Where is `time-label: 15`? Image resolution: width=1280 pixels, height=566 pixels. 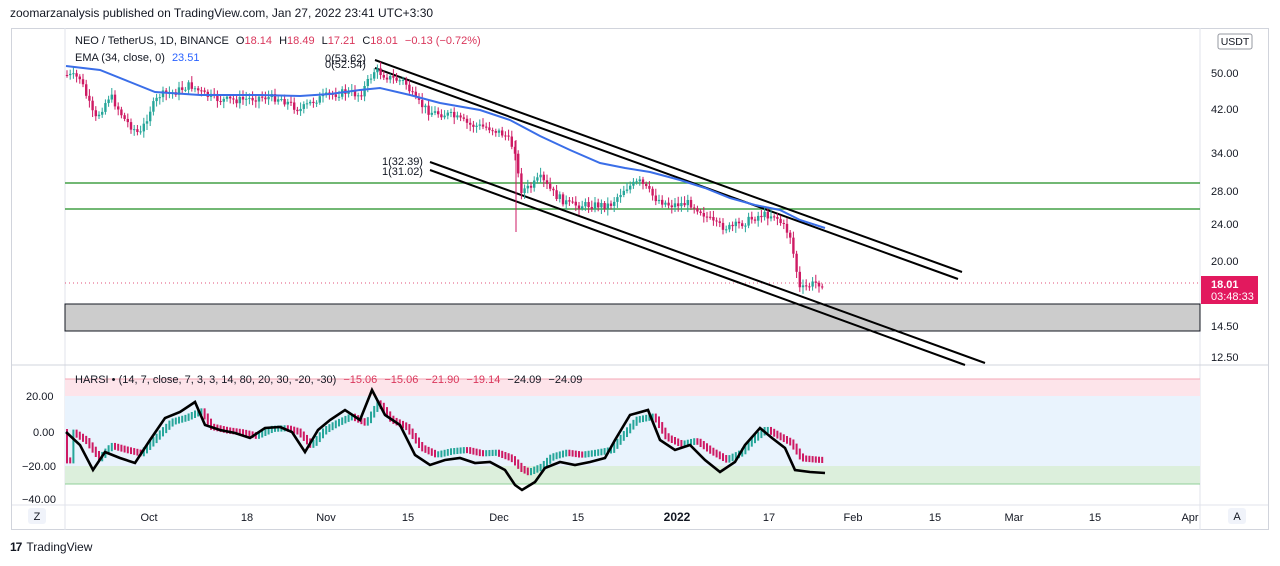
time-label: 15 is located at coordinates (935, 518).